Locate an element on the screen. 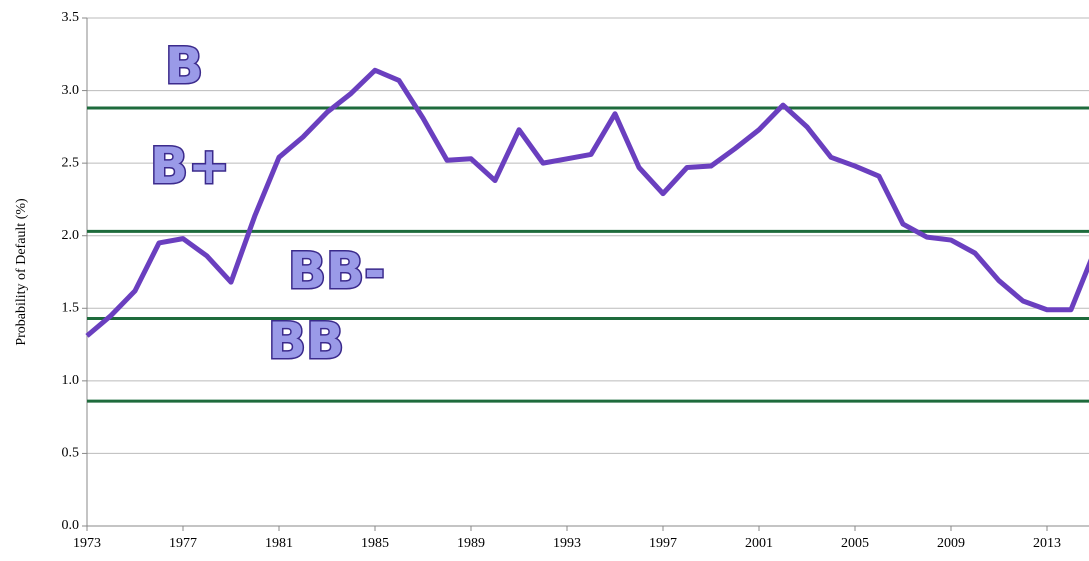 Image resolution: width=1089 pixels, height=561 pixels. x-tick-label: 1981 is located at coordinates (279, 543).